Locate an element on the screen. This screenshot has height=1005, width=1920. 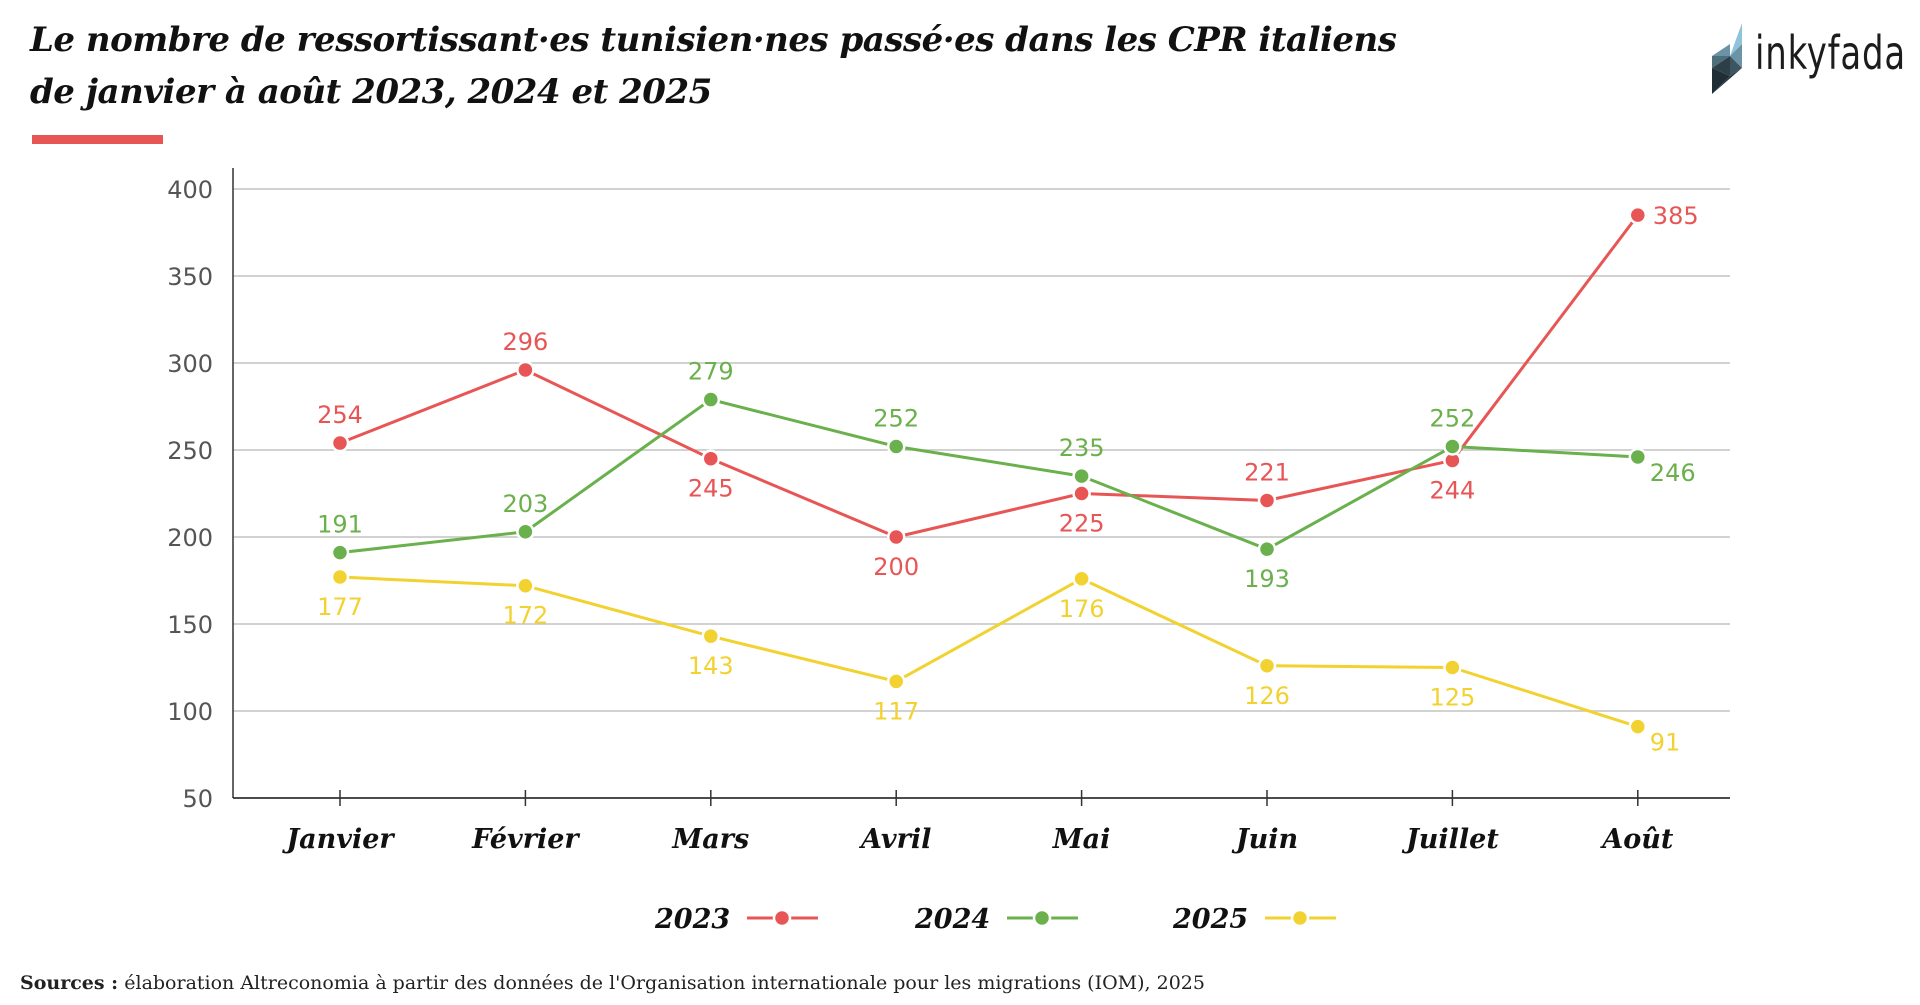
data-label-2023: 200 is located at coordinates (896, 567).